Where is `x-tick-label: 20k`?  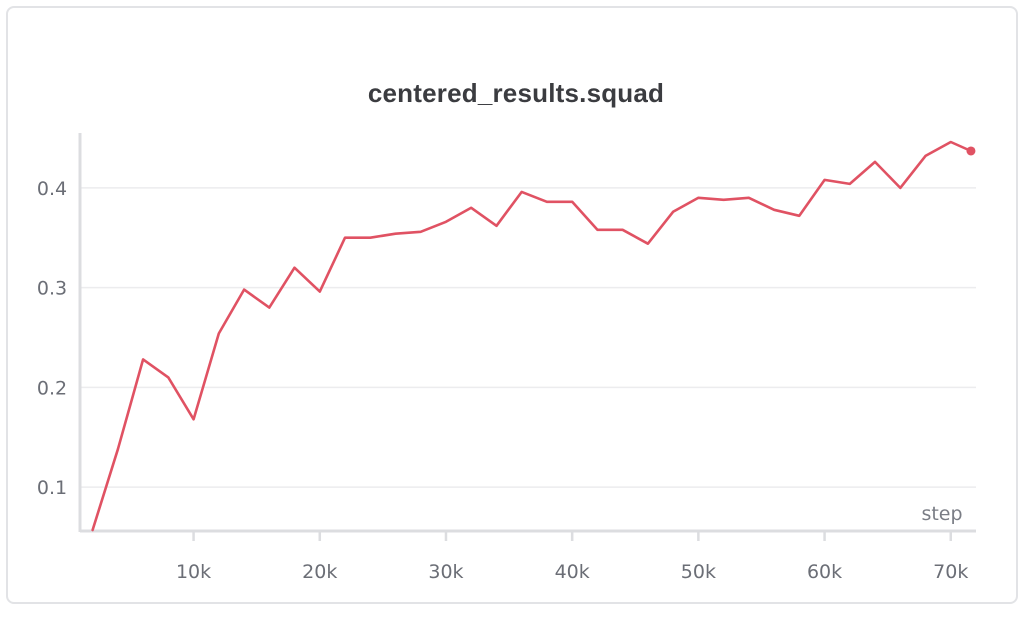 x-tick-label: 20k is located at coordinates (319, 572).